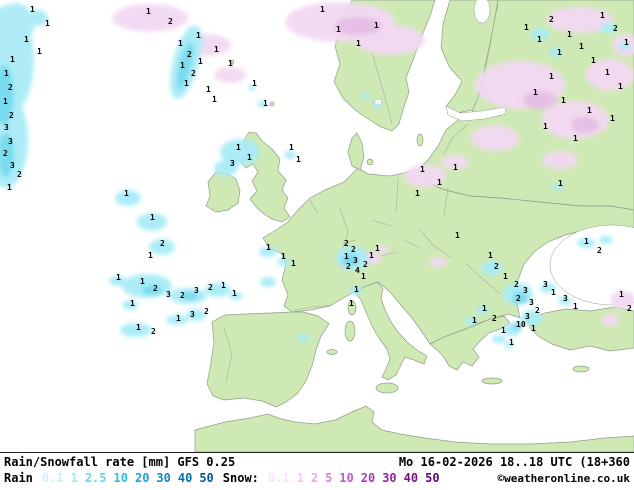 The width and height of the screenshot is (634, 490). What do you see at coordinates (370, 162) in the screenshot?
I see `island-zealand` at bounding box center [370, 162].